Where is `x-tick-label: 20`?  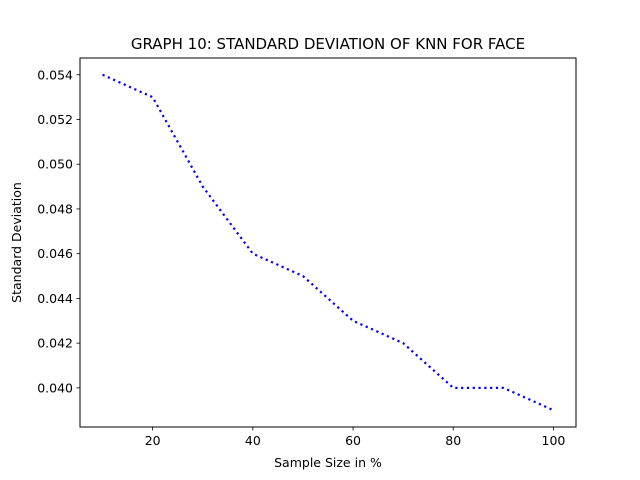
x-tick-label: 20 is located at coordinates (153, 440).